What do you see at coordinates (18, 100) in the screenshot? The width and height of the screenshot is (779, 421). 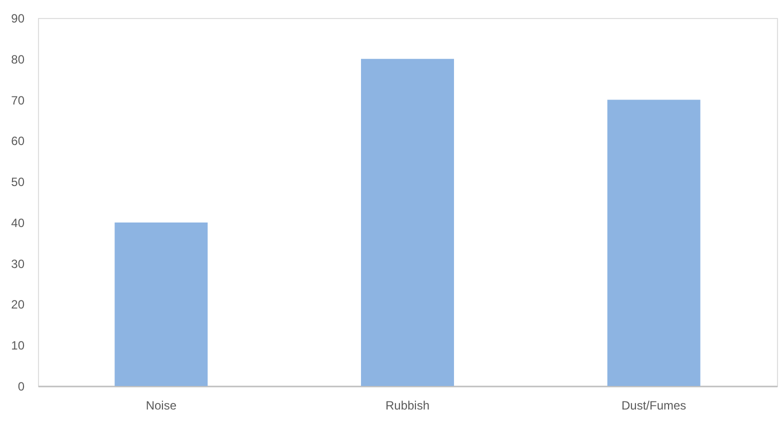 I see `y-tick-label: 70` at bounding box center [18, 100].